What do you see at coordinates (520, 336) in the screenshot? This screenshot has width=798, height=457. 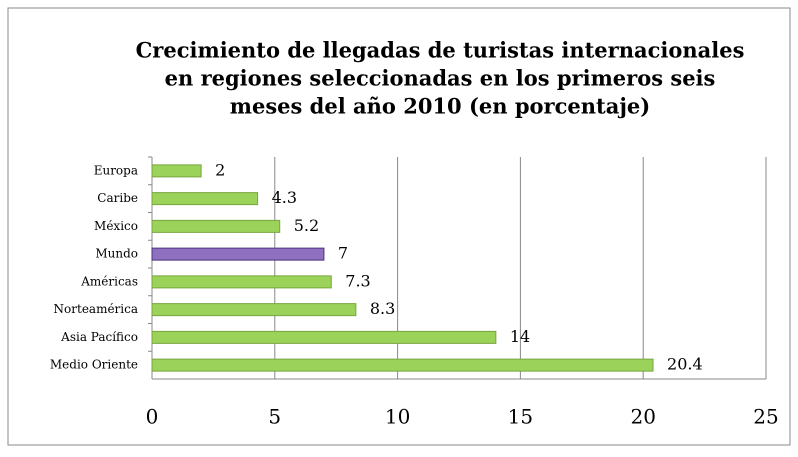 I see `data-label: 14` at bounding box center [520, 336].